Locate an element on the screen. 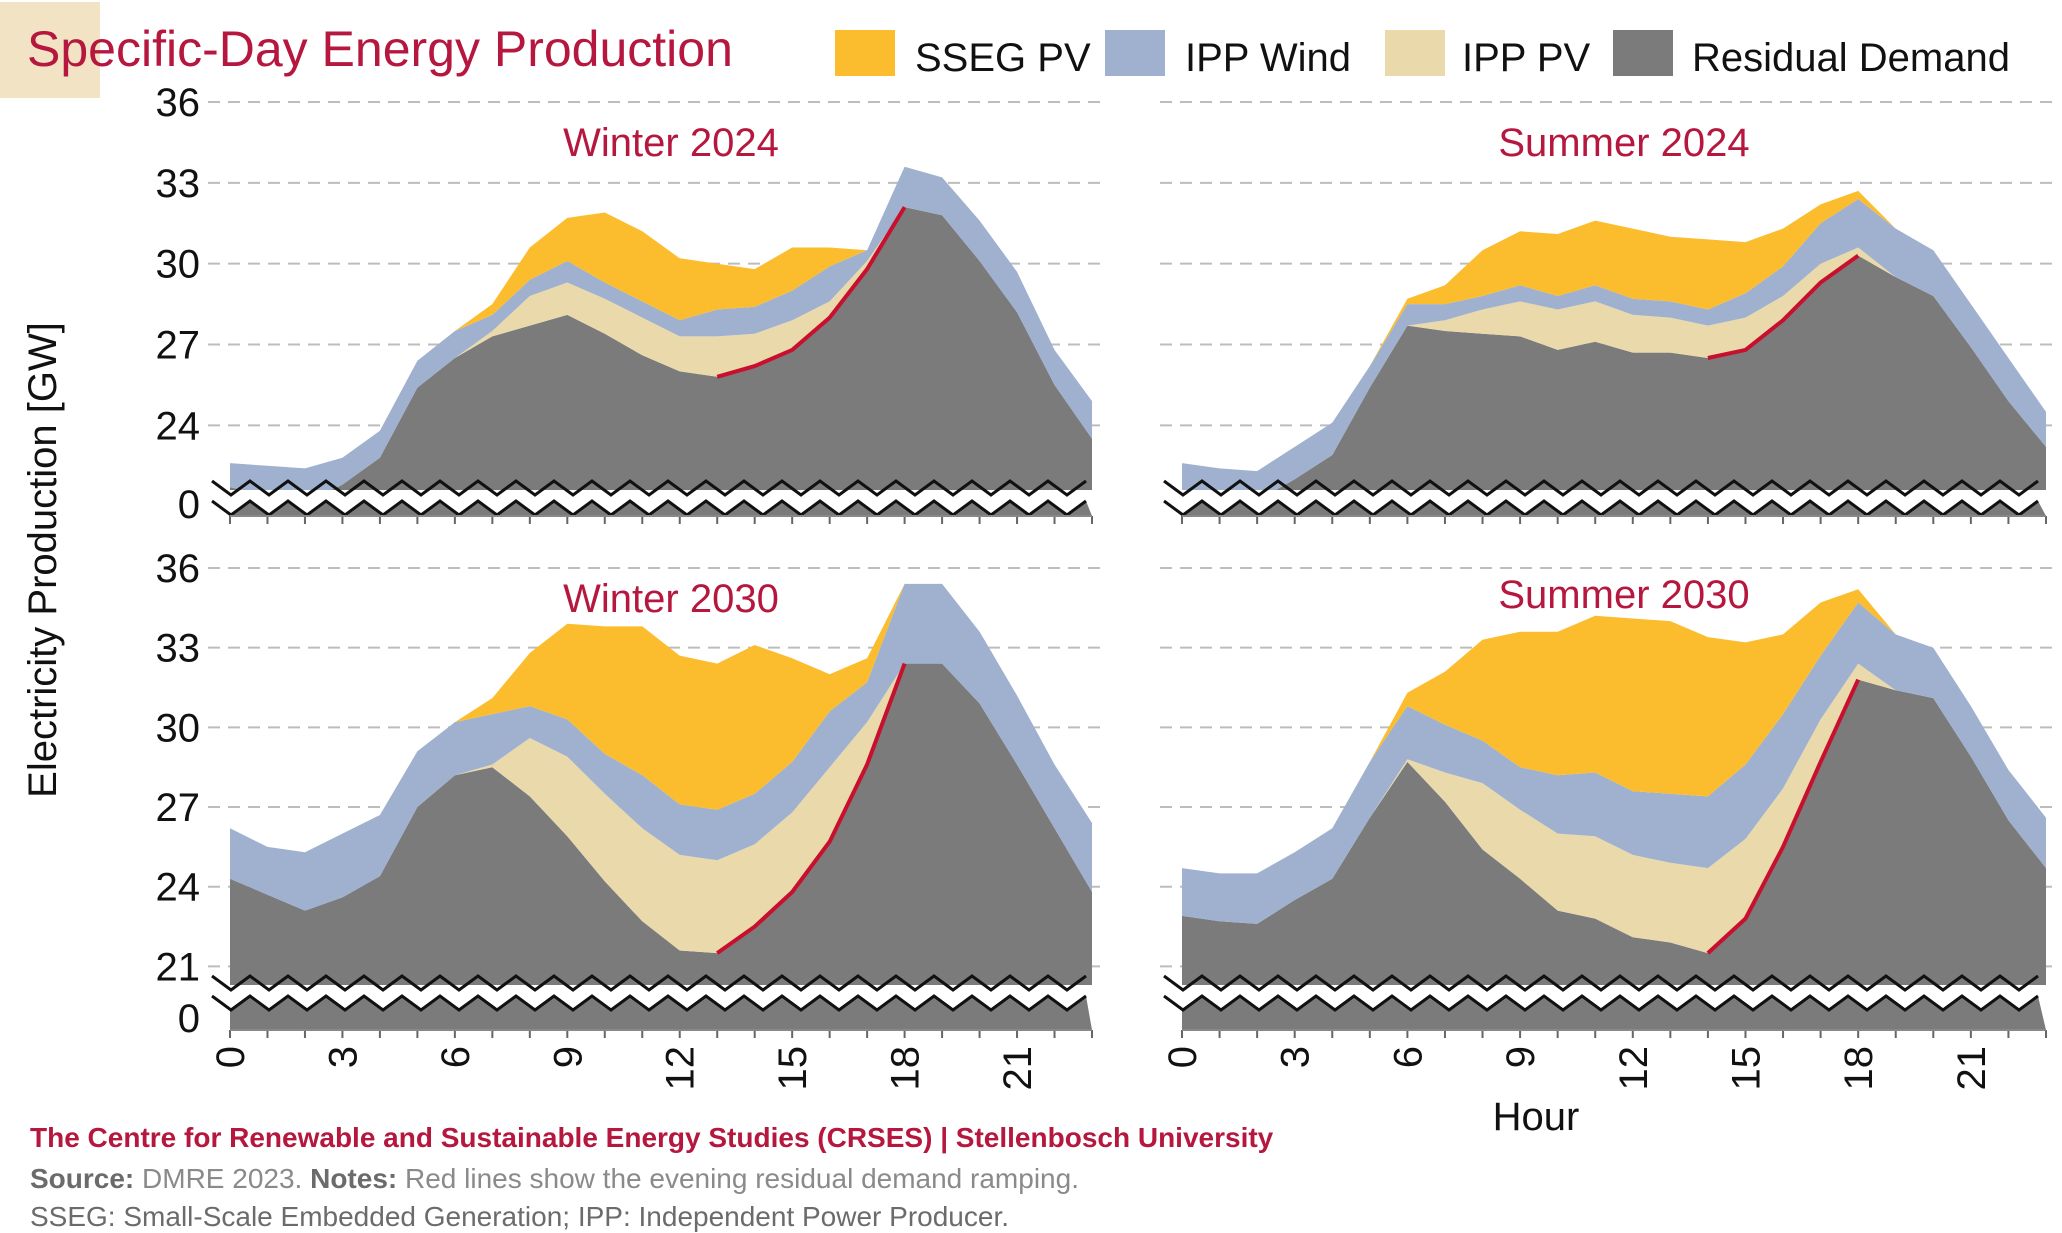 The height and width of the screenshot is (1233, 2062). chart-title: Specific-Day Energy Production is located at coordinates (380, 49).